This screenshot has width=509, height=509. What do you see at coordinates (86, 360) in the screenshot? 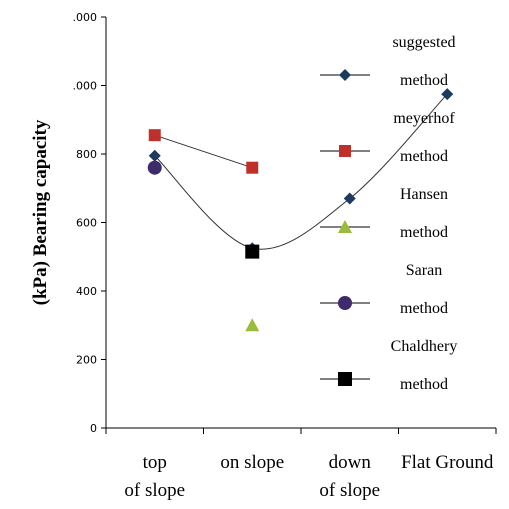
I see `y-tick-label: 200` at bounding box center [86, 360].